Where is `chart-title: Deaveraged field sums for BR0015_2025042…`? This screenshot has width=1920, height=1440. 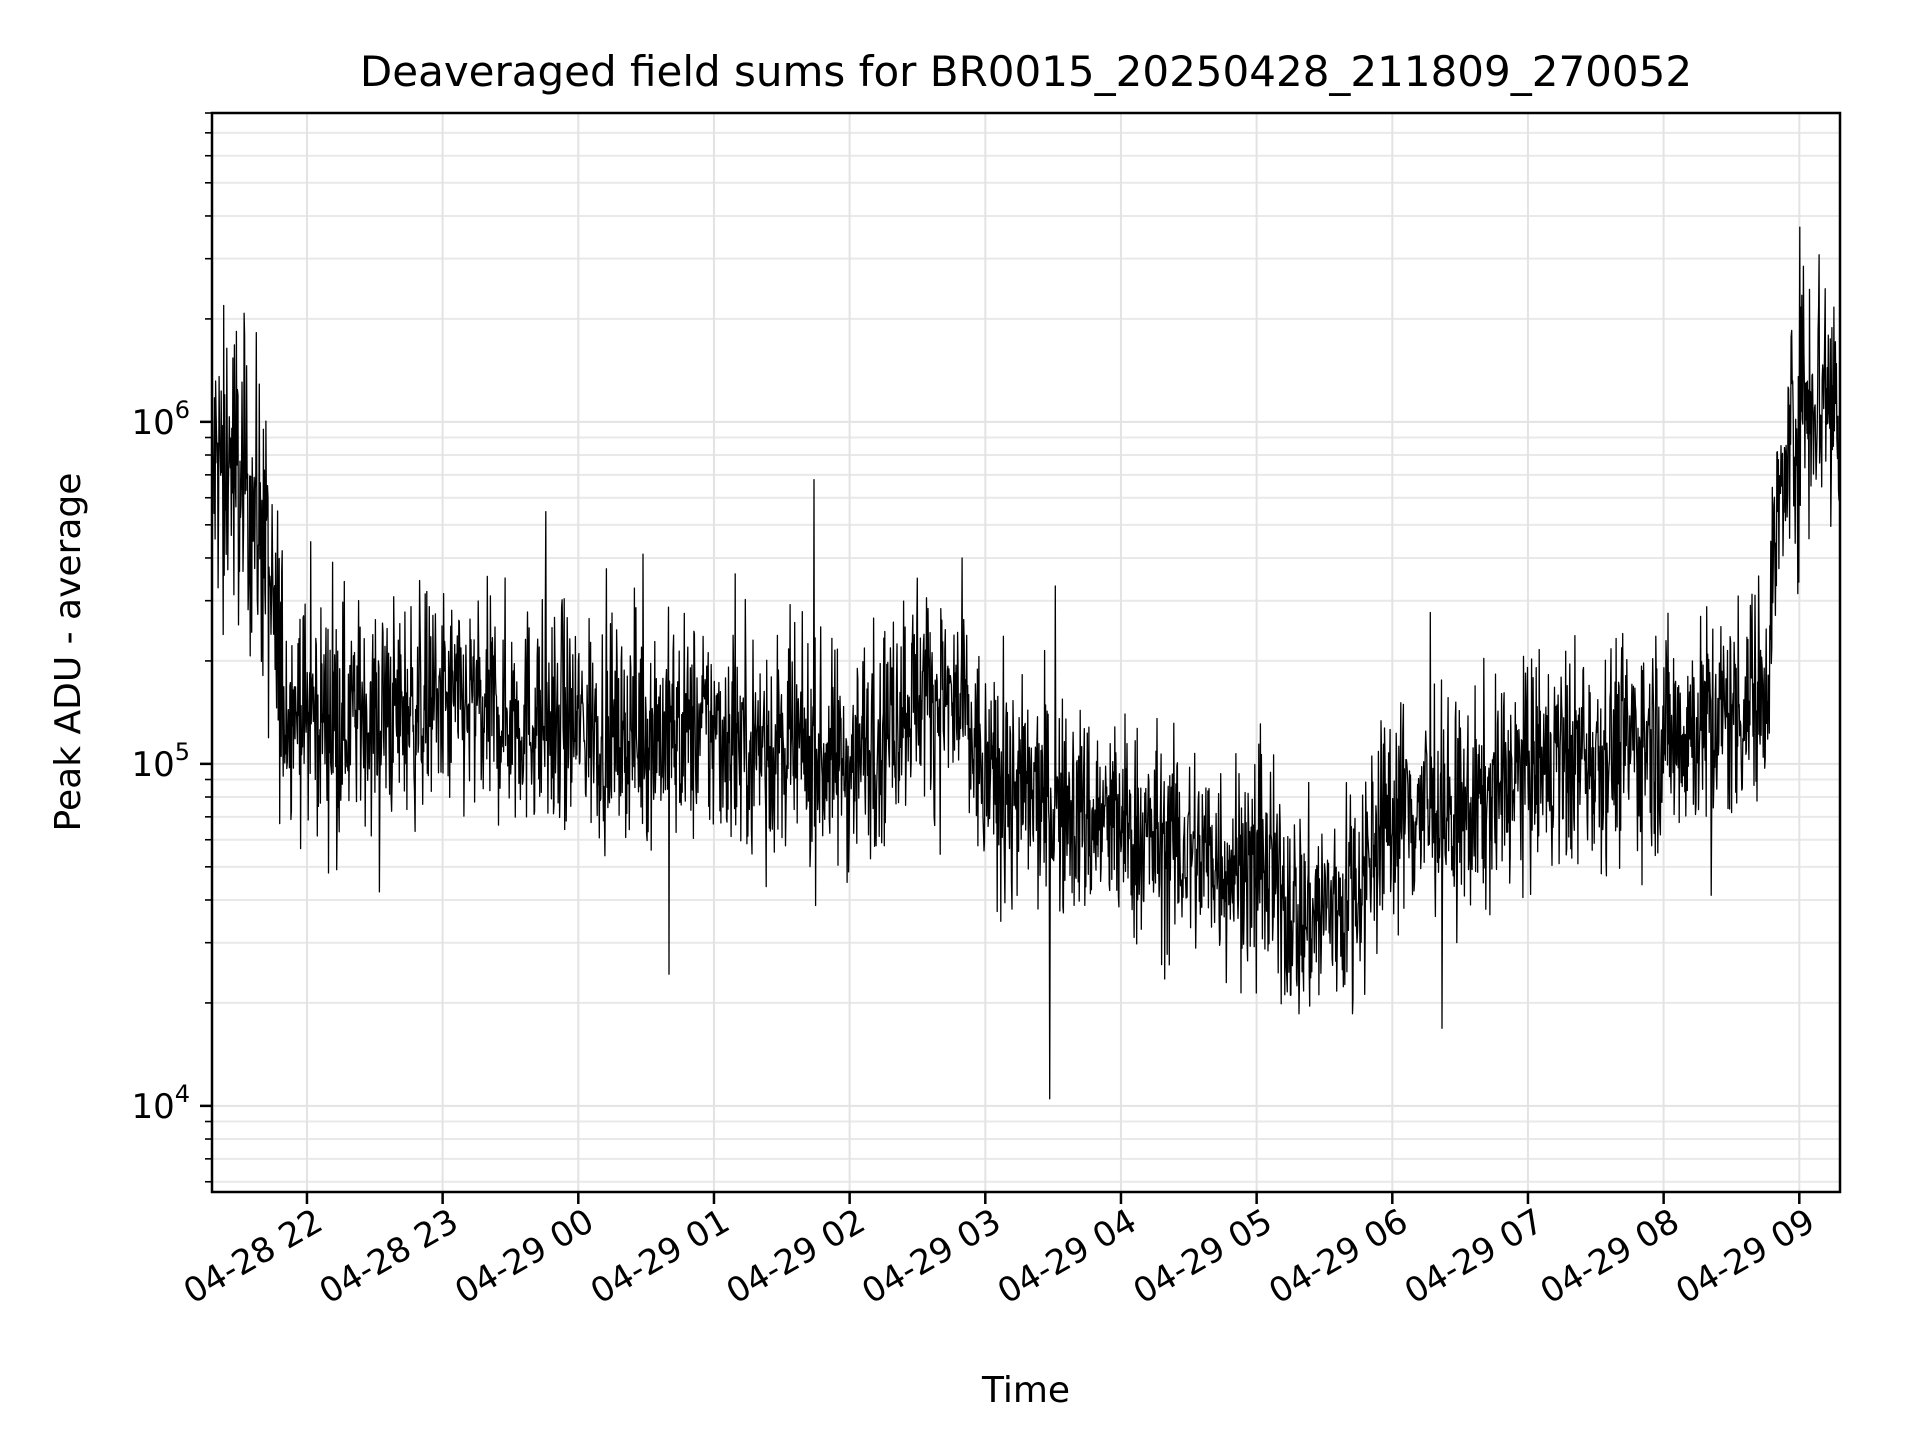
chart-title: Deaveraged field sums for BR0015_2025042… is located at coordinates (1026, 71).